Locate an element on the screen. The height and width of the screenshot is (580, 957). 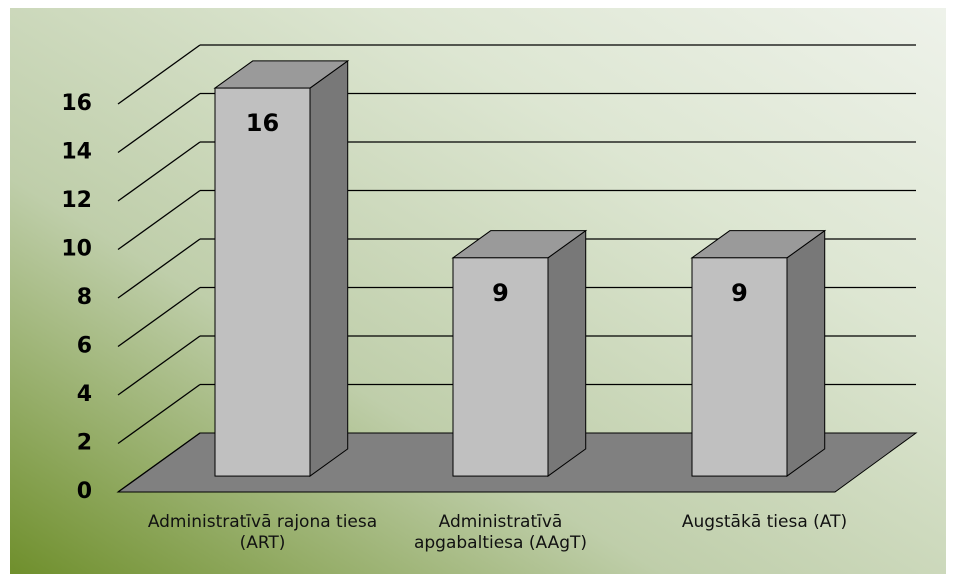
y-tick-label: 4 is located at coordinates (84, 394).